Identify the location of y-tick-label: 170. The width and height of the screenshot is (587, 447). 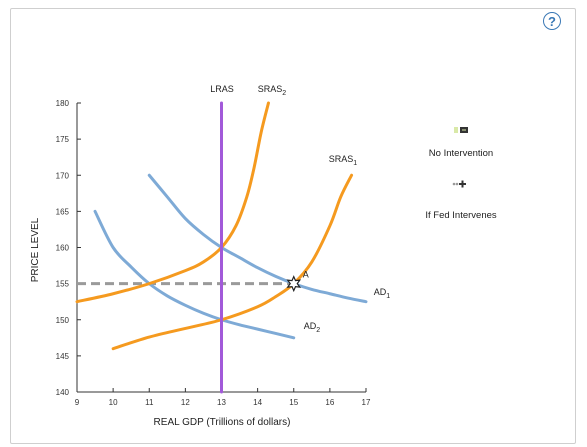
(63, 175).